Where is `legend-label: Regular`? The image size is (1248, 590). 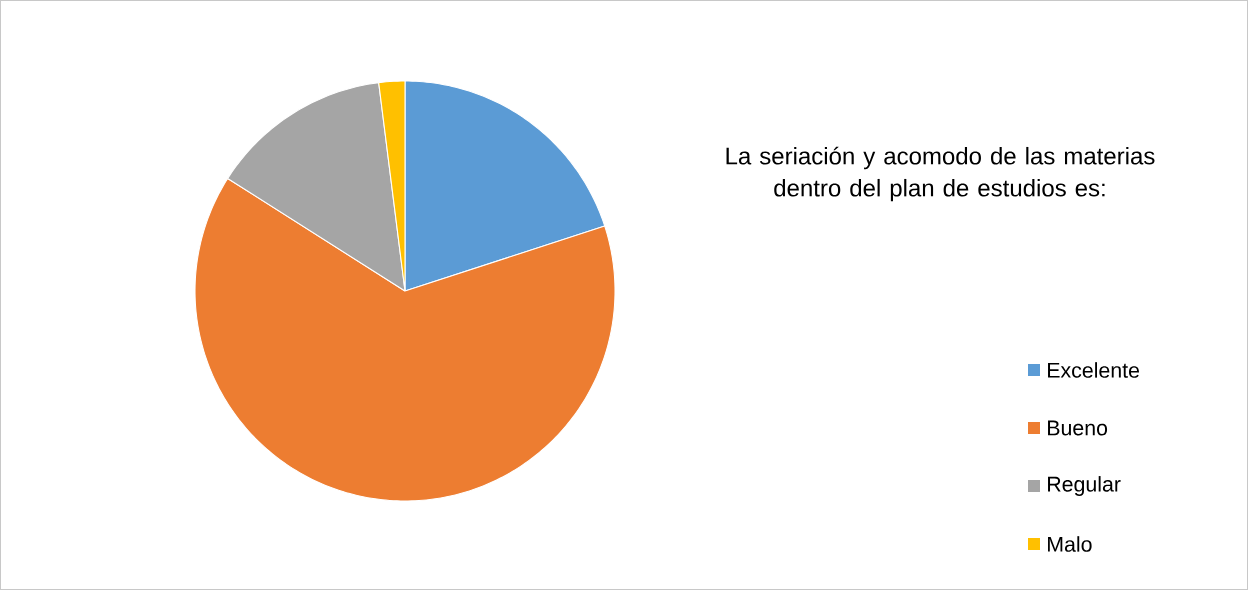
legend-label: Regular is located at coordinates (1084, 486).